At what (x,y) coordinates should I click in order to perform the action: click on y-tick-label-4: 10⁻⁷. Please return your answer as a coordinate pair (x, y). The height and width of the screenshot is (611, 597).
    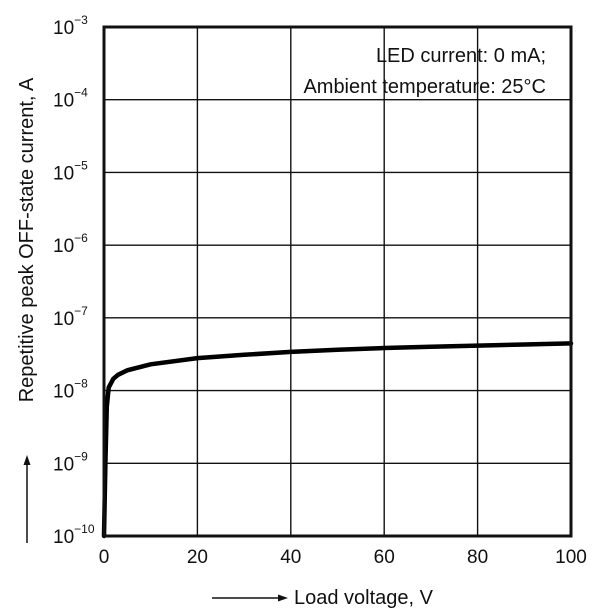
    Looking at the image, I should click on (70, 317).